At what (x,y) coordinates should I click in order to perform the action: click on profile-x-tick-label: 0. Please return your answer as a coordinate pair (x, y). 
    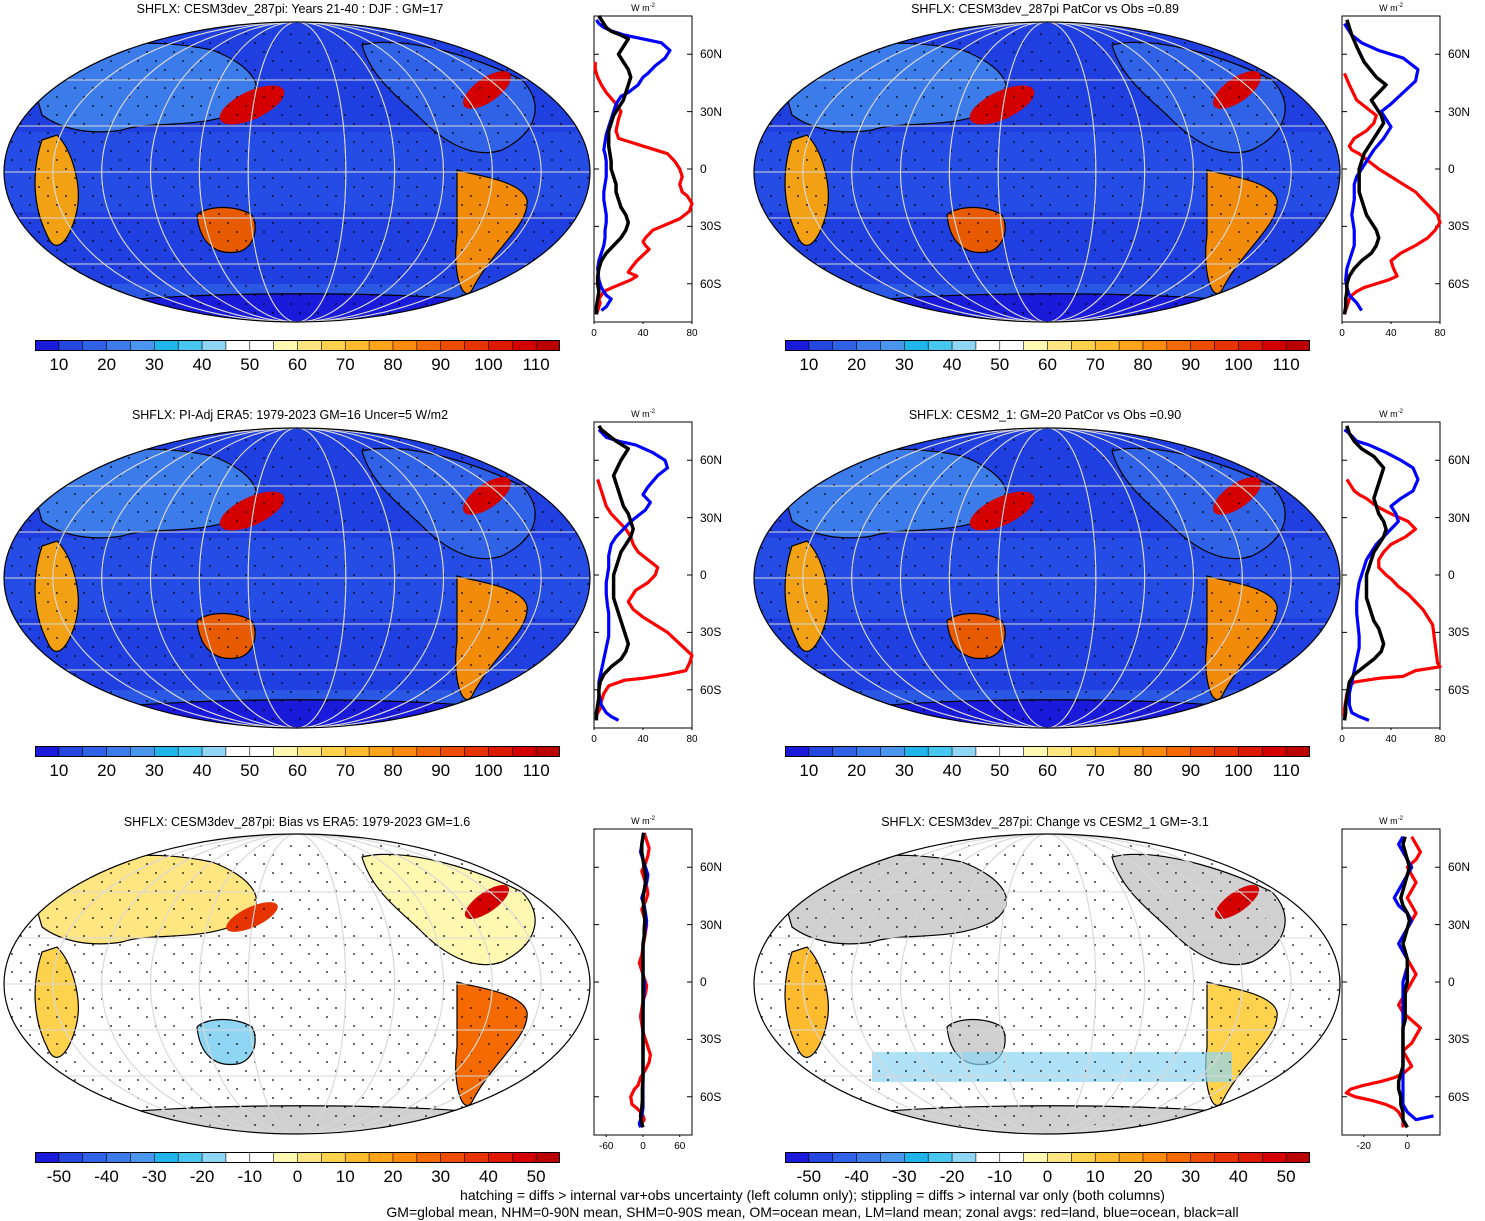
    Looking at the image, I should click on (1342, 333).